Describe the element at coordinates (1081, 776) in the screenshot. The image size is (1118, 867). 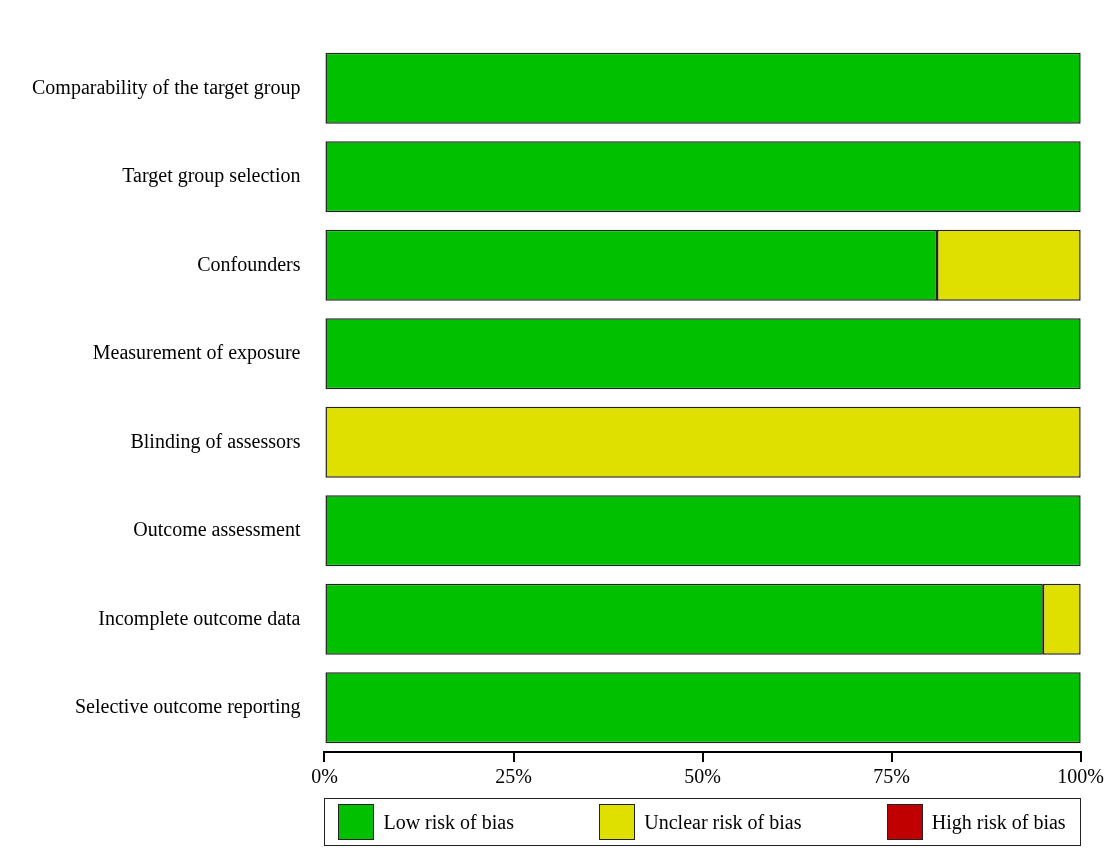
I see `x-tick-label: 100%` at that location.